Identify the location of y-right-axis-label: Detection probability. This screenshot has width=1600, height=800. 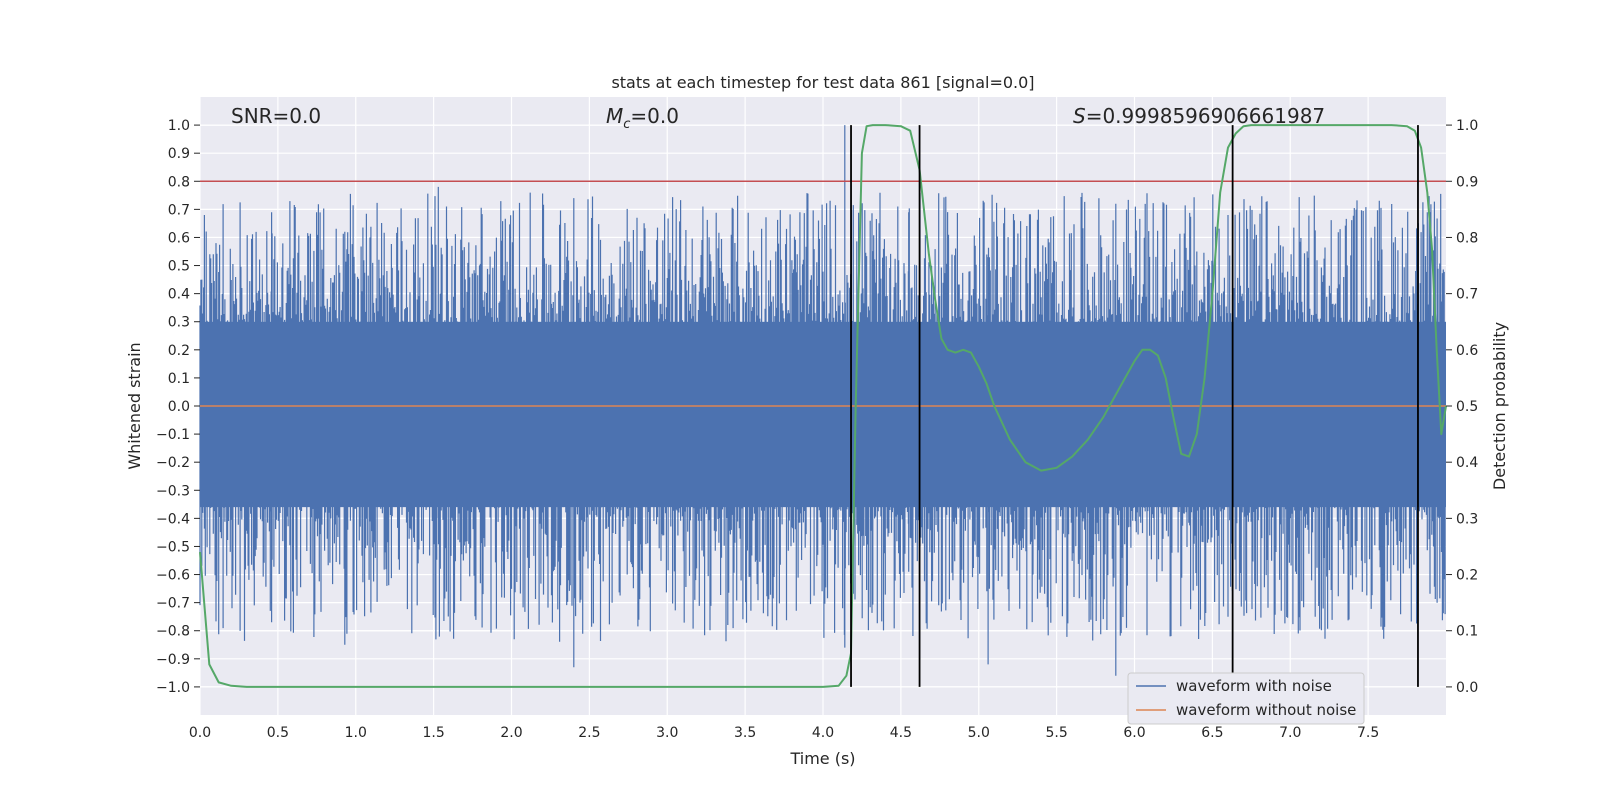
(1499, 406).